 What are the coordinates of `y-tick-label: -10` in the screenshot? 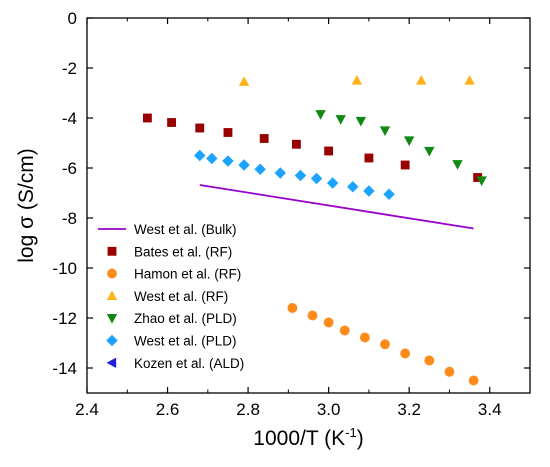 It's located at (64, 268).